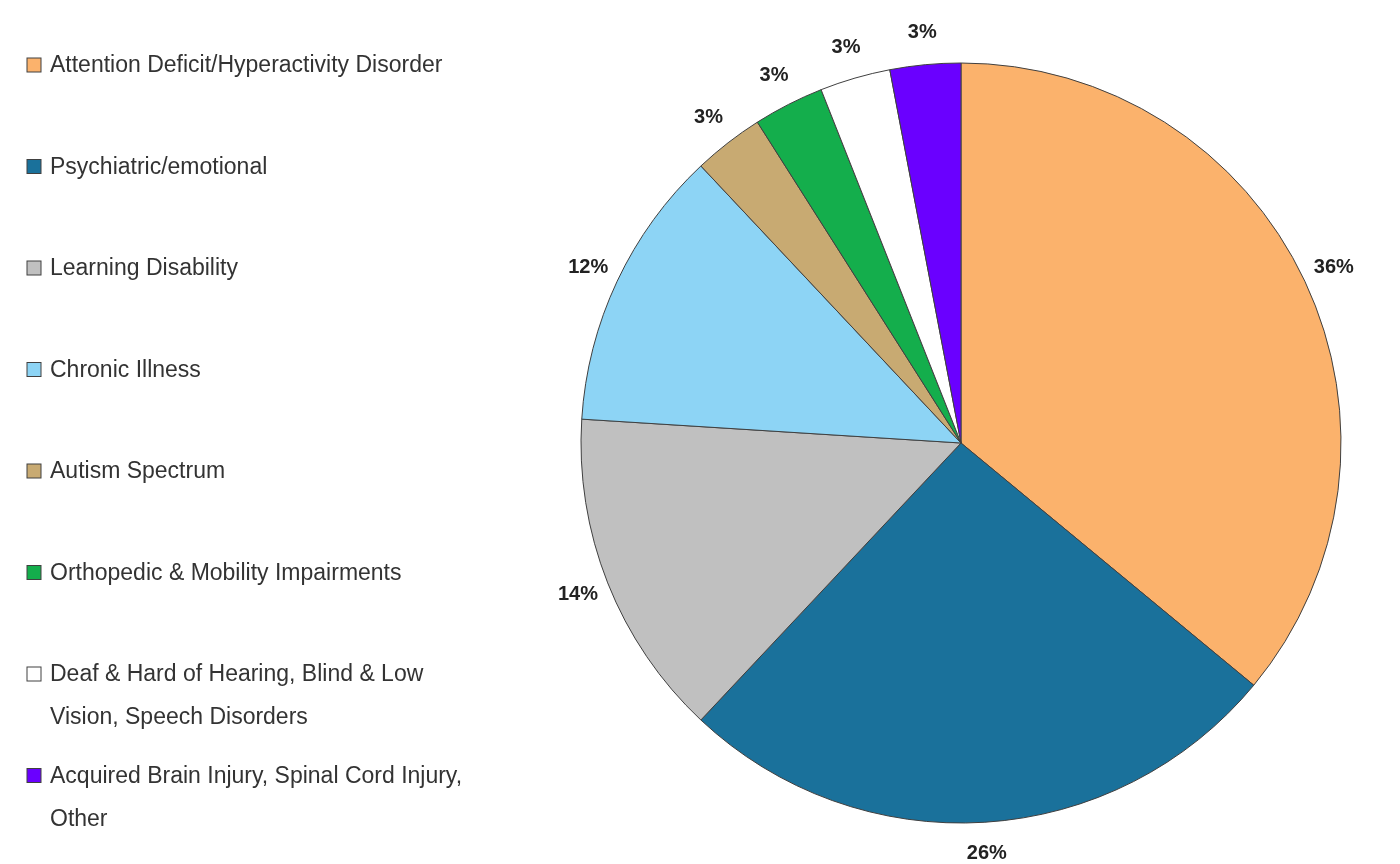 The height and width of the screenshot is (864, 1400). I want to click on data-label: 14%, so click(578, 592).